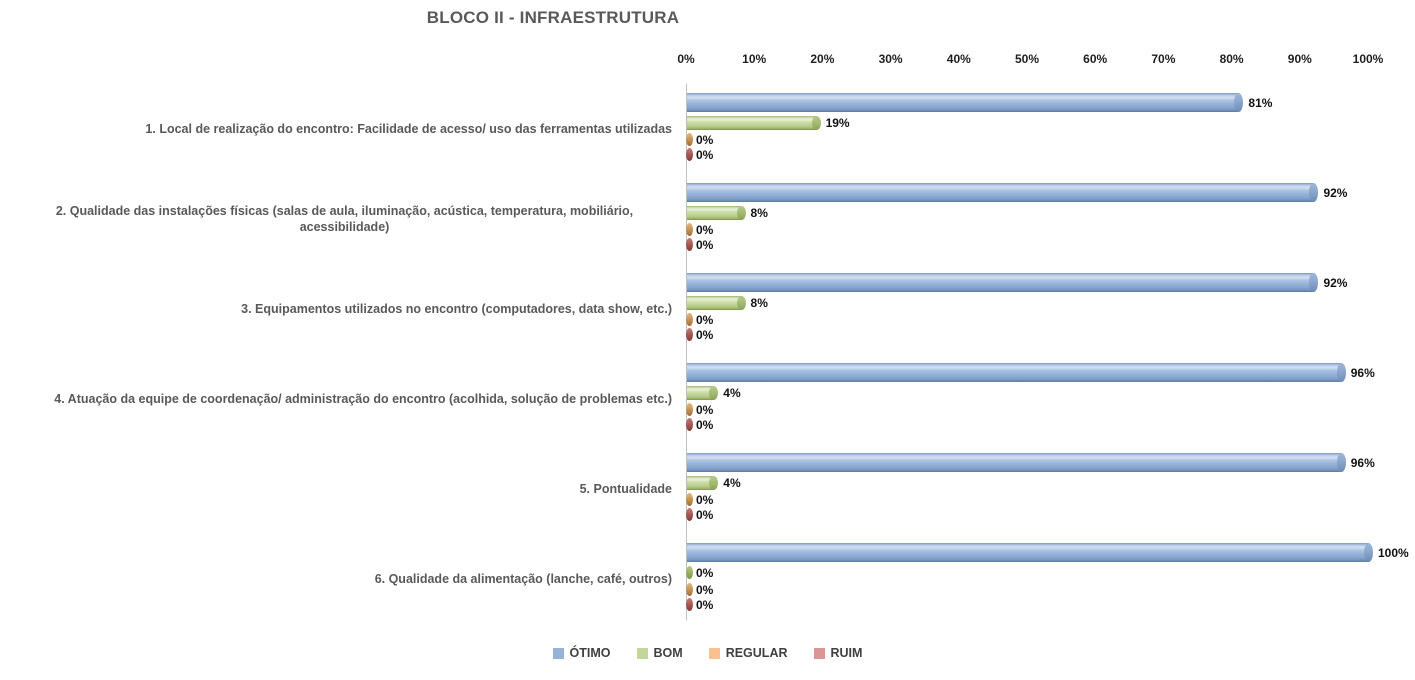 Image resolution: width=1415 pixels, height=680 pixels. Describe the element at coordinates (846, 653) in the screenshot. I see `legend-label: RUIM` at that location.